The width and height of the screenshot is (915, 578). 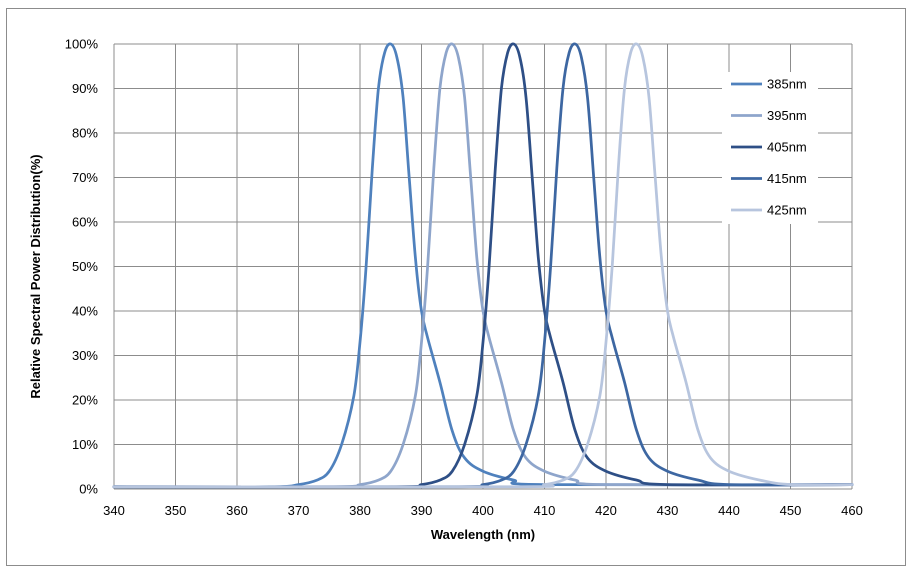 I want to click on y-tick-label: 70%, so click(x=85, y=177).